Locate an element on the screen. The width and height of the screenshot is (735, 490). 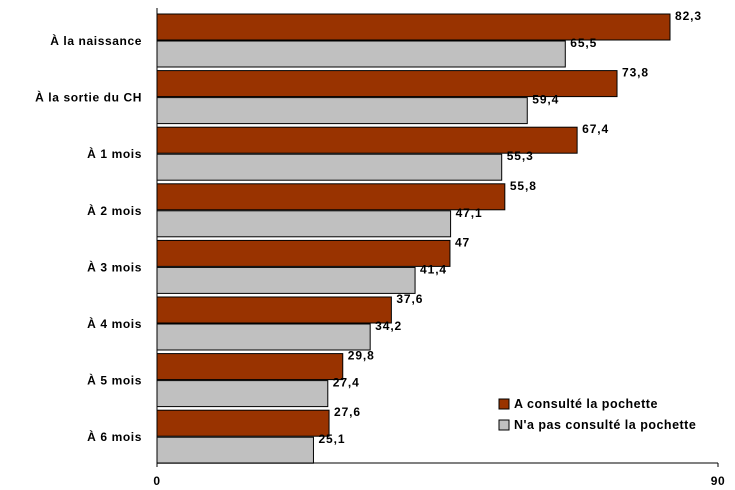
category-label-8: À 6 mois is located at coordinates (114, 436).